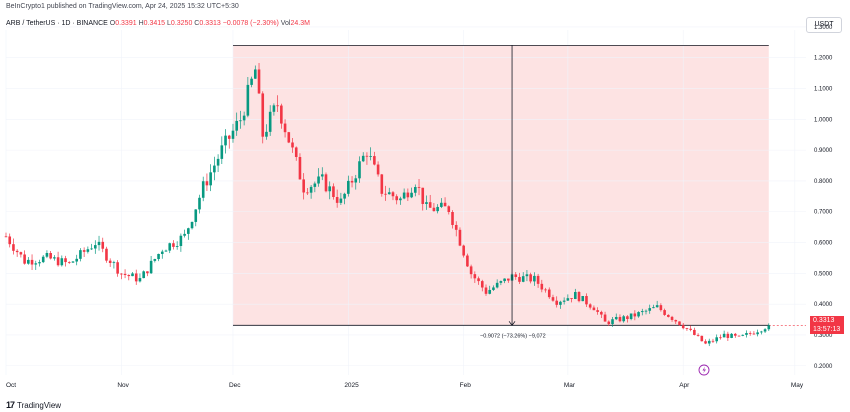 The image size is (850, 412). What do you see at coordinates (823, 28) in the screenshot?
I see `y-tick-label: 1.3000` at bounding box center [823, 28].